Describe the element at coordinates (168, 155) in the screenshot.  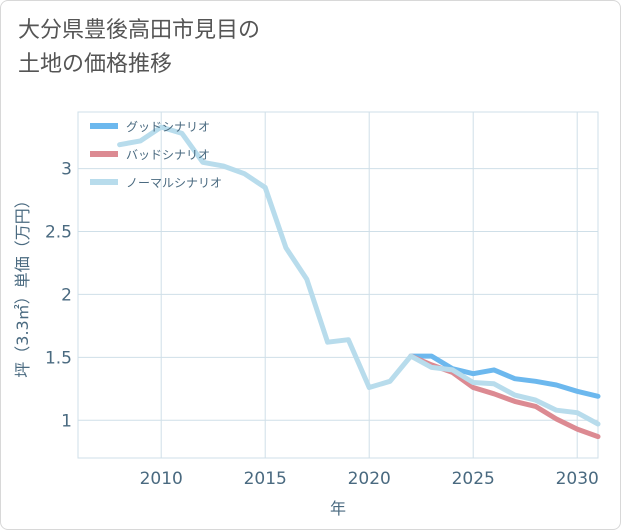
I see `legend-label: バッドシナリオ` at that location.